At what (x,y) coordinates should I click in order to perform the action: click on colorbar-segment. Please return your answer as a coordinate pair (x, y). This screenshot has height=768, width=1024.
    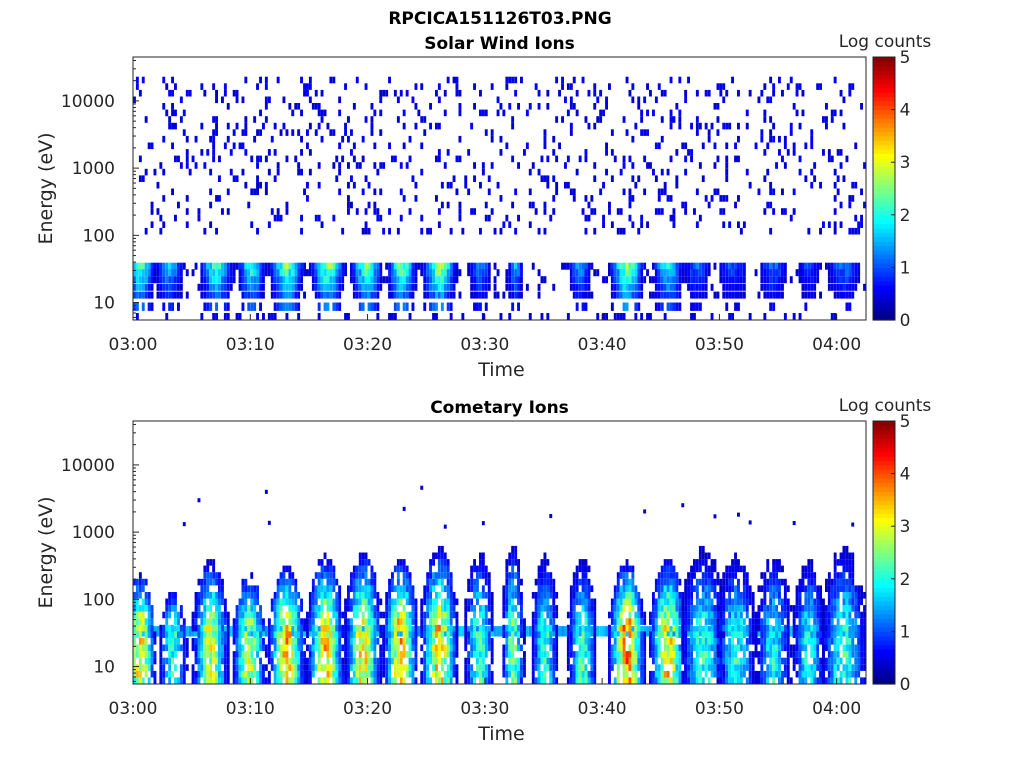
    Looking at the image, I should click on (884, 178).